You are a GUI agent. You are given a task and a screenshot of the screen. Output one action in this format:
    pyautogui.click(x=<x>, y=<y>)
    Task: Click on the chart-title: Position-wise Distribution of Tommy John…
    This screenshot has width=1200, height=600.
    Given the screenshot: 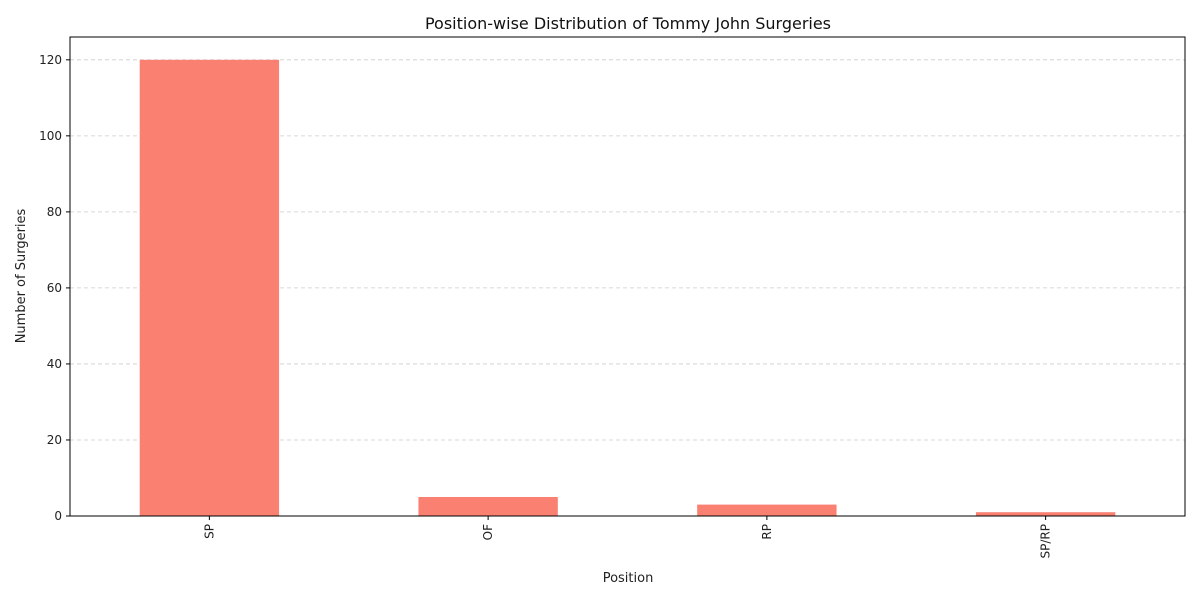 What is the action you would take?
    pyautogui.click(x=628, y=23)
    